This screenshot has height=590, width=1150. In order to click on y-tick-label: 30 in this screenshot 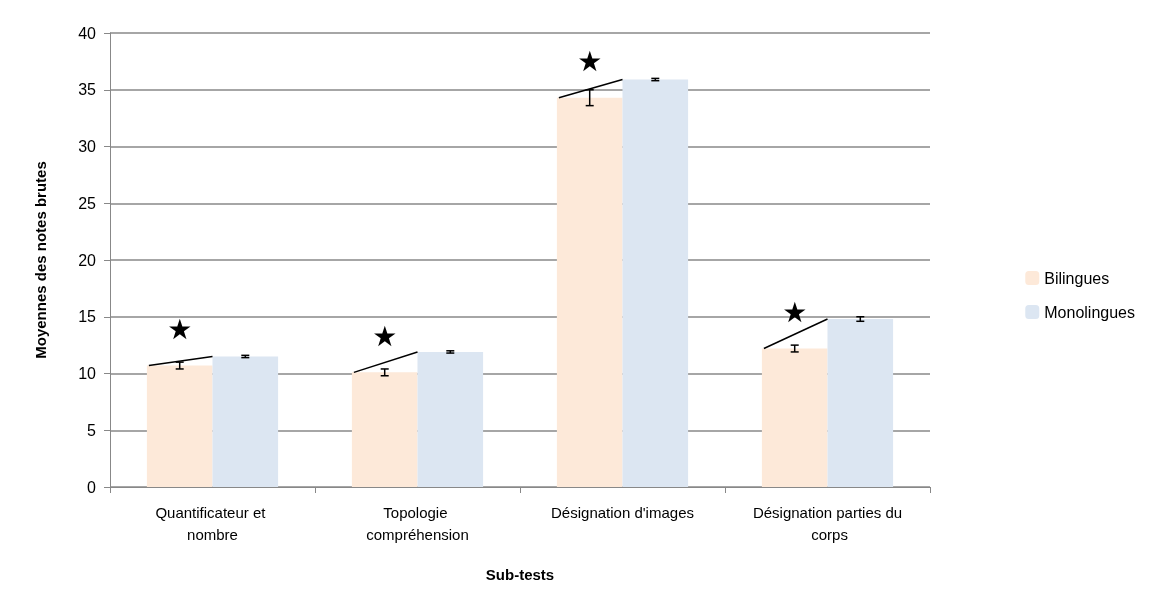, I will do `click(87, 146)`.